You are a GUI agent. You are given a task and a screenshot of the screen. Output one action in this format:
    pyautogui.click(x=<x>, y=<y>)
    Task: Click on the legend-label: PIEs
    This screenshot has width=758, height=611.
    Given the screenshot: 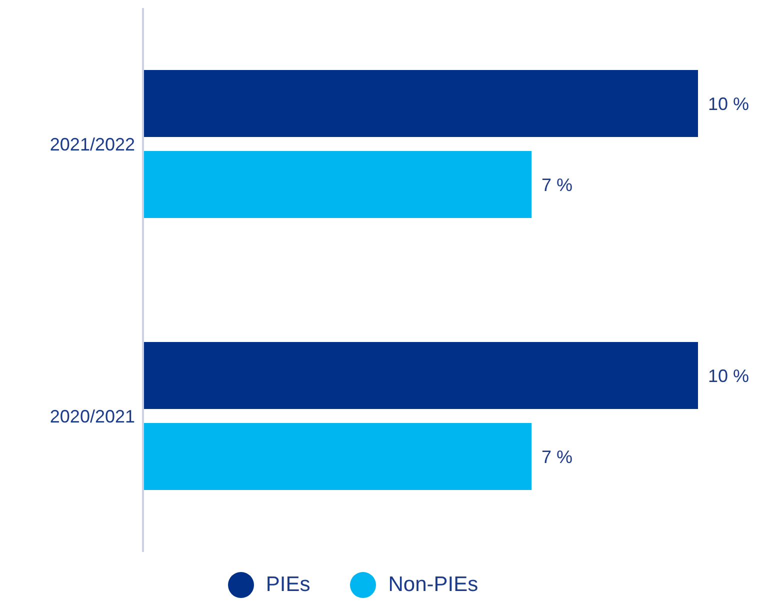 What is the action you would take?
    pyautogui.click(x=288, y=585)
    